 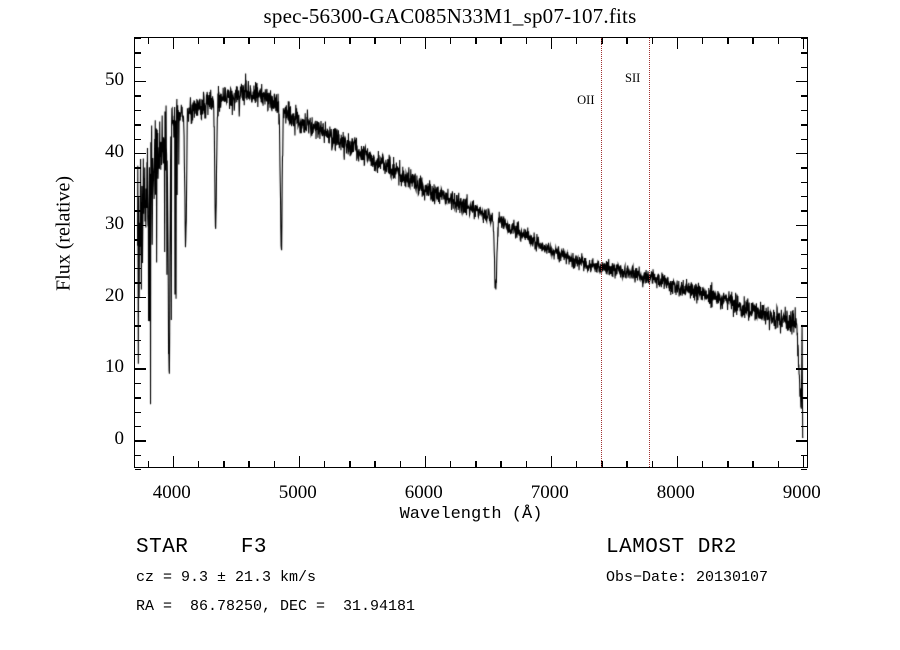 I want to click on x-tick-label: 5000, so click(x=297, y=492).